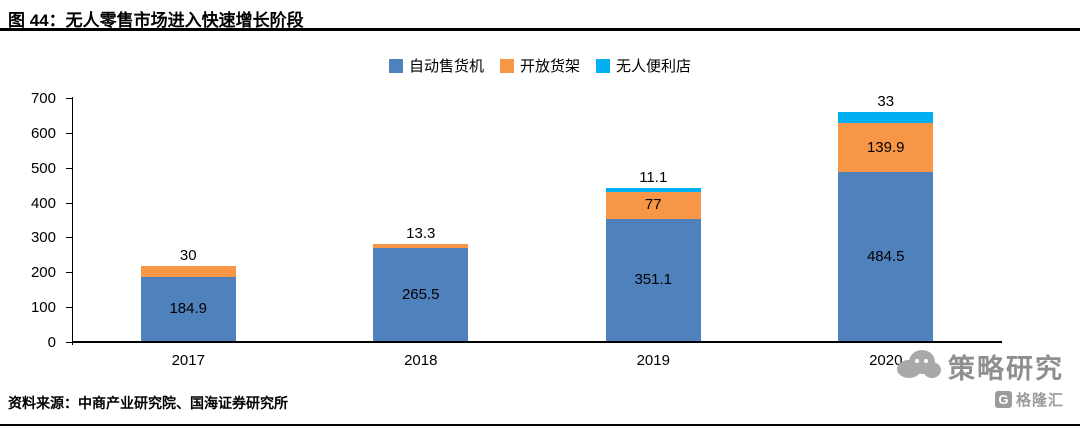 The height and width of the screenshot is (426, 1080). What do you see at coordinates (43, 238) in the screenshot?
I see `y-tick-label: 300` at bounding box center [43, 238].